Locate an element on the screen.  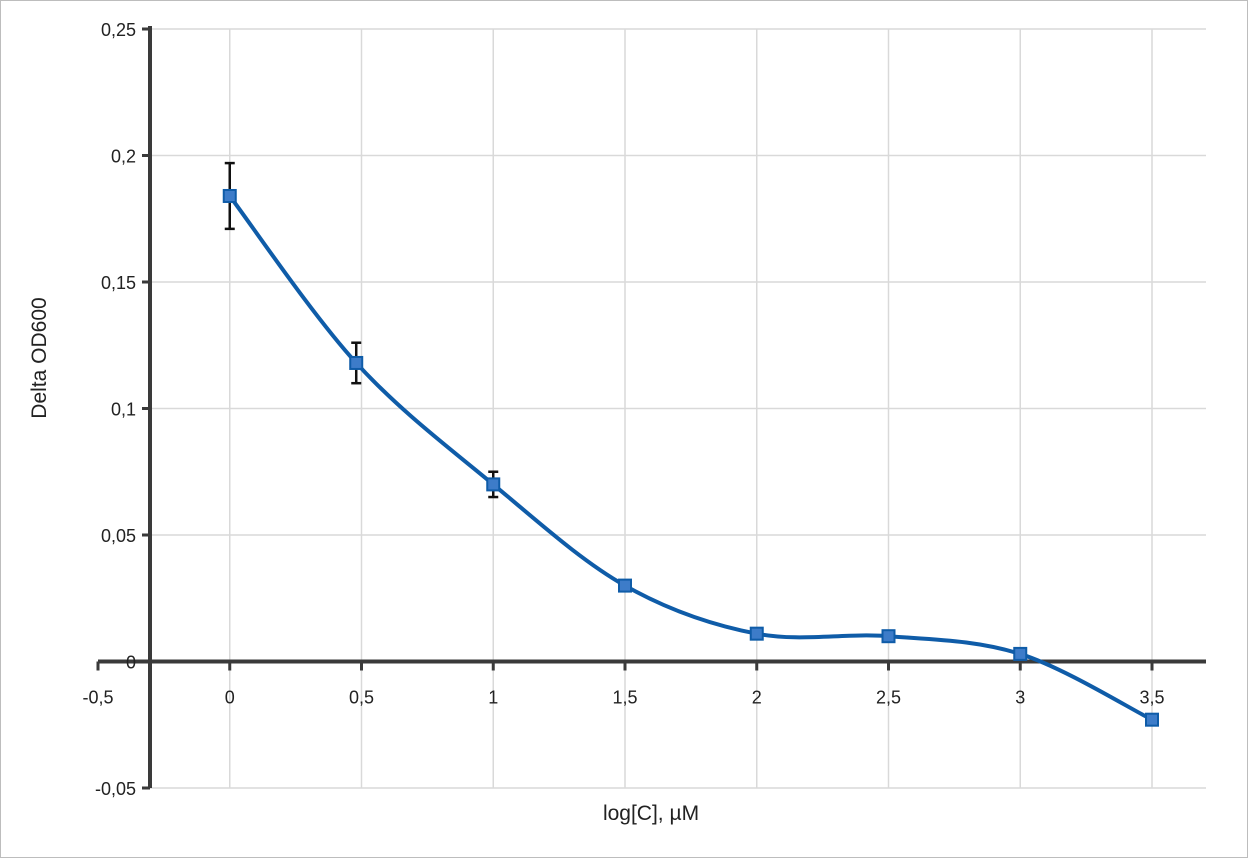
x-tick-label: 3,5 is located at coordinates (1151, 698).